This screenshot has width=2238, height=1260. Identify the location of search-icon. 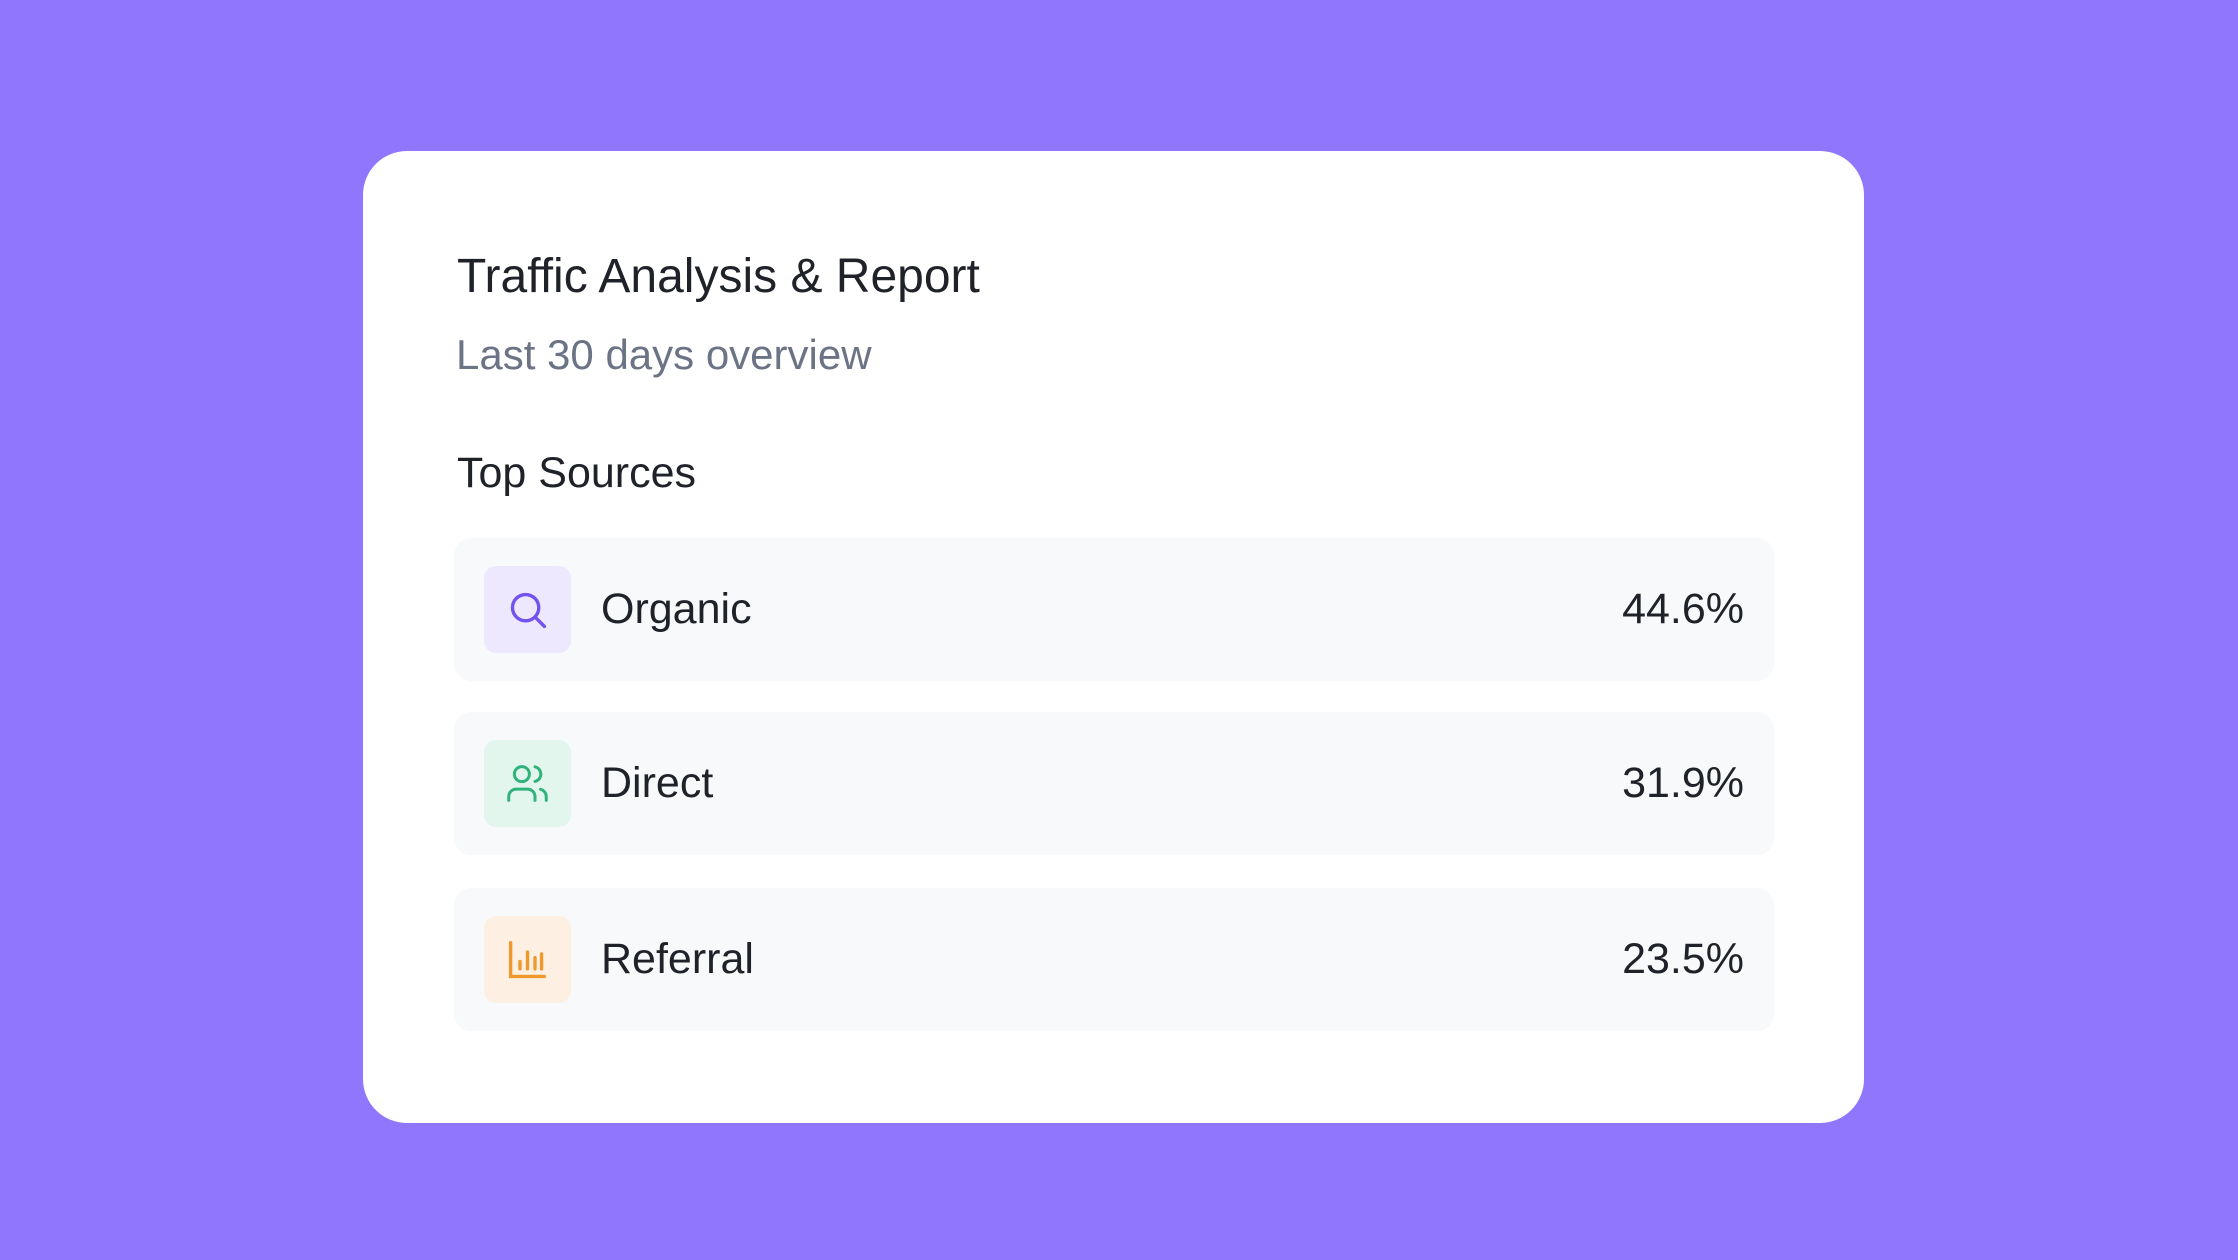
(528, 610).